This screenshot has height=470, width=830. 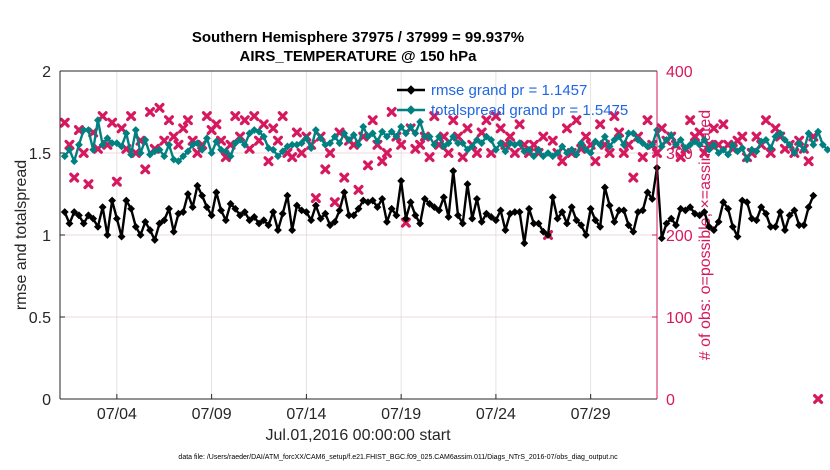 What do you see at coordinates (40, 154) in the screenshot?
I see `y-left-tick-label: 1.5` at bounding box center [40, 154].